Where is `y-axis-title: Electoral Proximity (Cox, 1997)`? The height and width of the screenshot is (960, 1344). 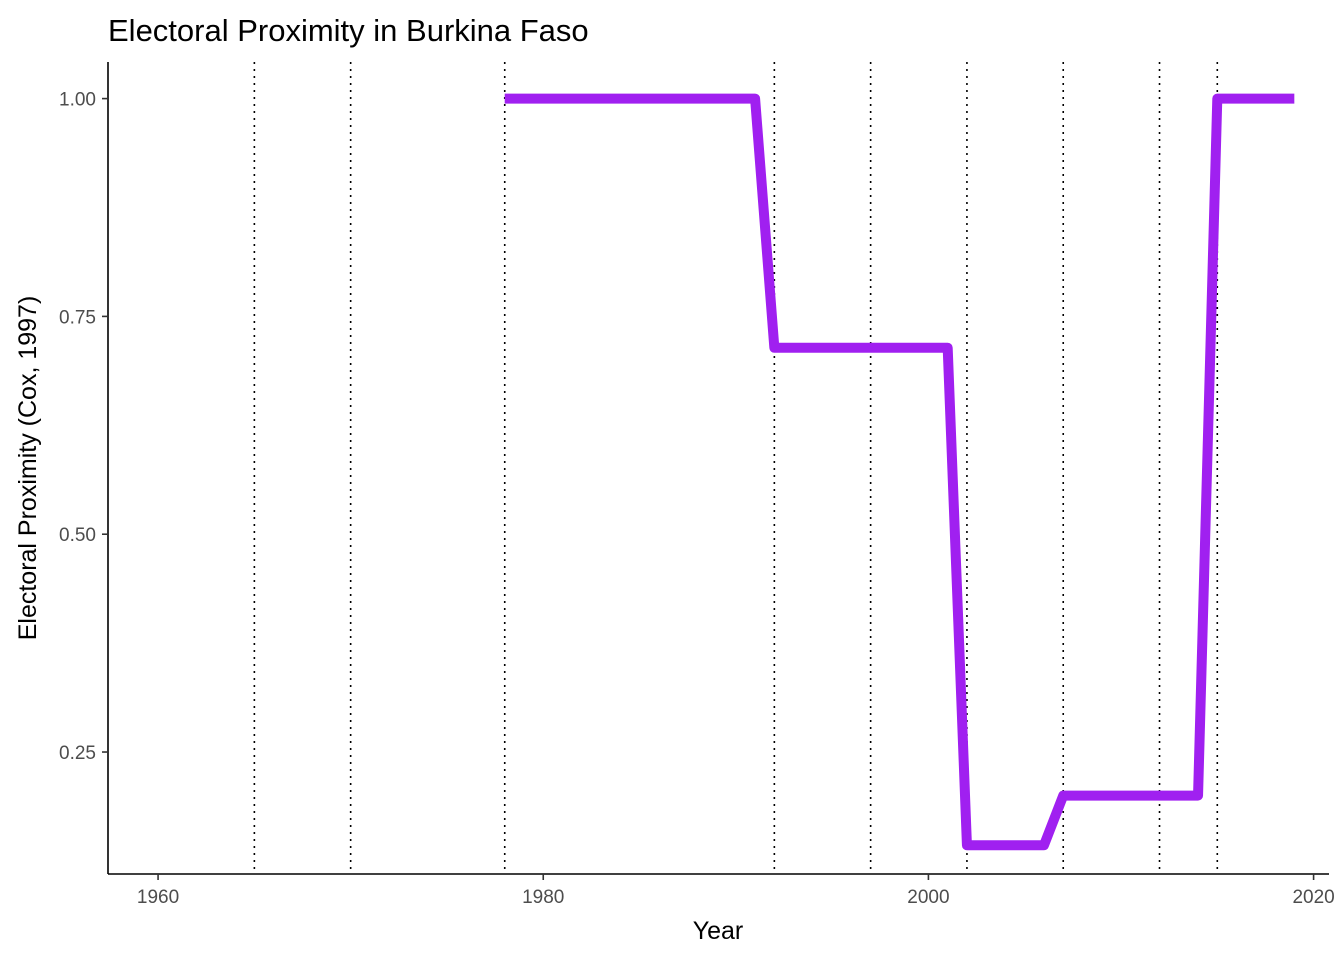 y-axis-title: Electoral Proximity (Cox, 1997) is located at coordinates (28, 468).